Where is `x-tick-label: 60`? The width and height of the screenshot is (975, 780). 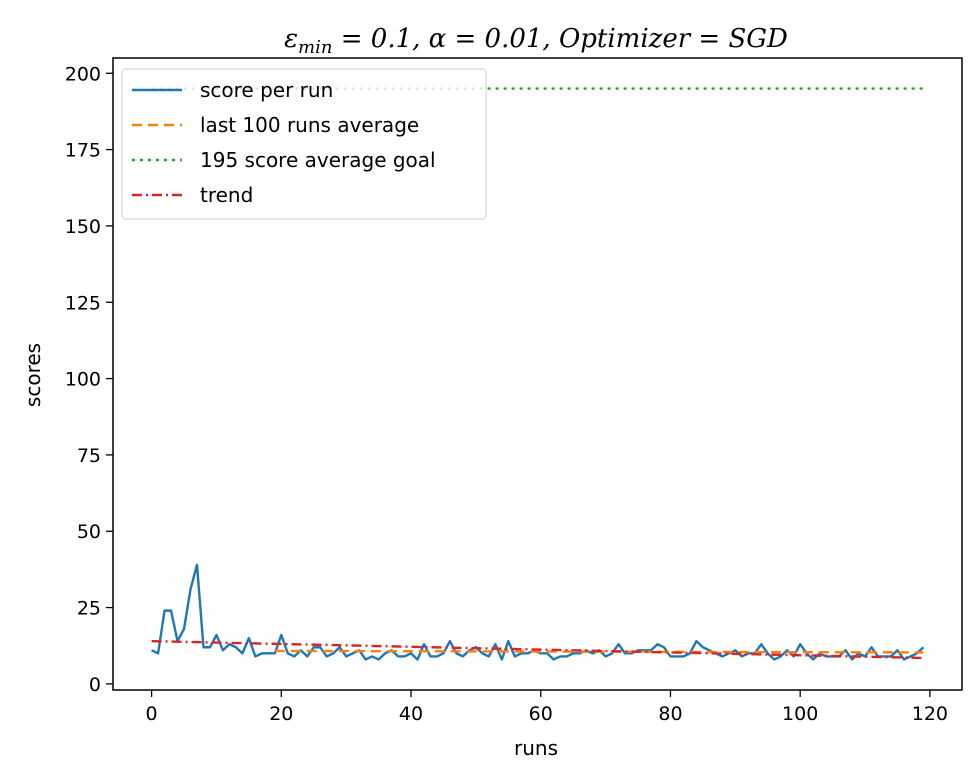 x-tick-label: 60 is located at coordinates (541, 714).